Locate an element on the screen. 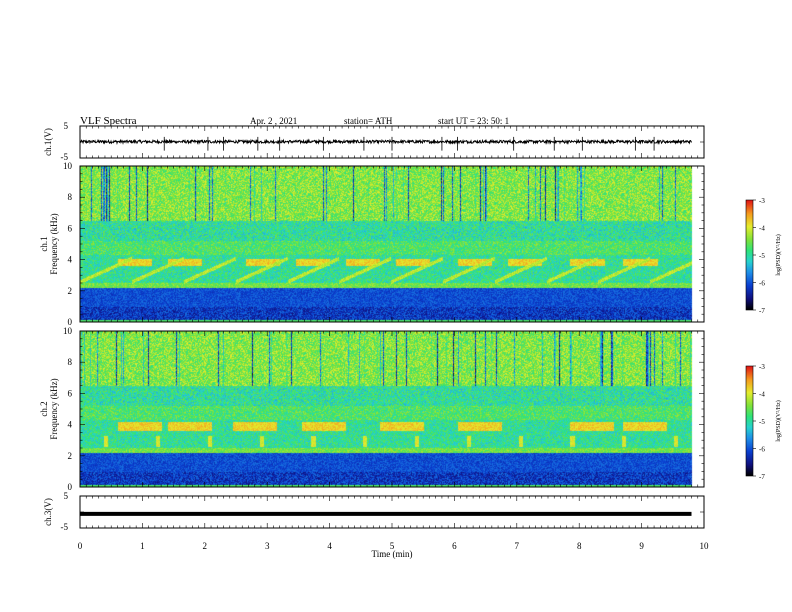 This screenshot has height=612, width=792. ch1-colorbar-ticks: -3 -4 -5 -6 -7 is located at coordinates (759, 256).